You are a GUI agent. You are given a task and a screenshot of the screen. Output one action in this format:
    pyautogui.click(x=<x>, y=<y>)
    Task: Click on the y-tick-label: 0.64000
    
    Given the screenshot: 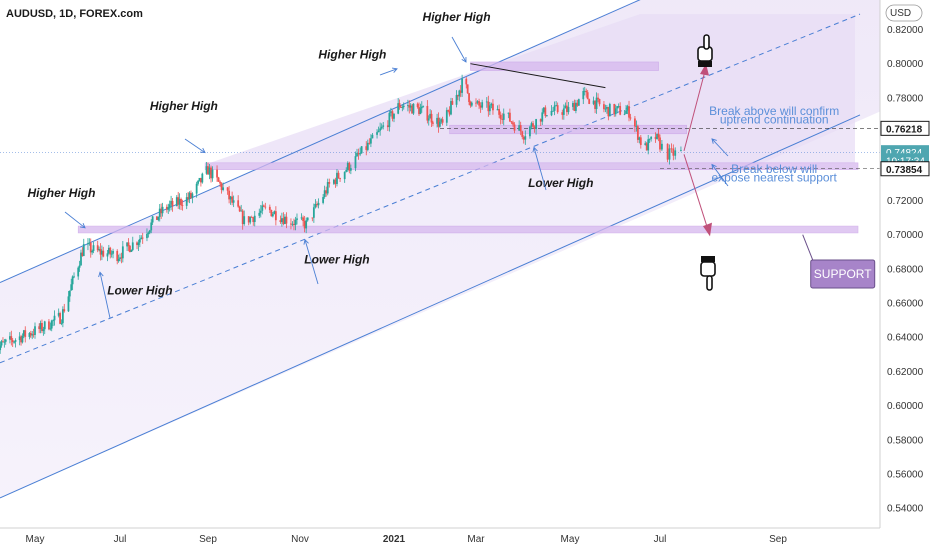 What is the action you would take?
    pyautogui.click(x=905, y=338)
    